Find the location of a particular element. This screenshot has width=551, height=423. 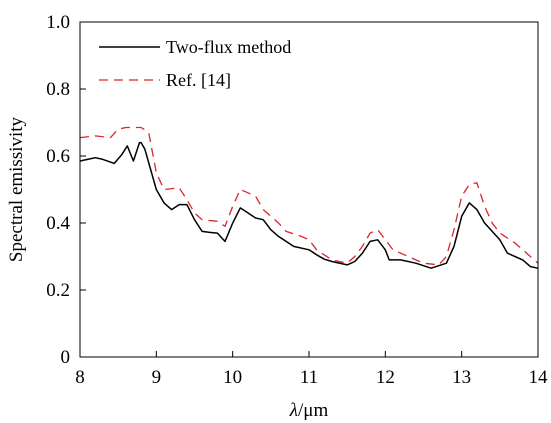

y-axis: 0 0.2 0.4 0.6 0.8 1.0 is located at coordinates (66, 190).